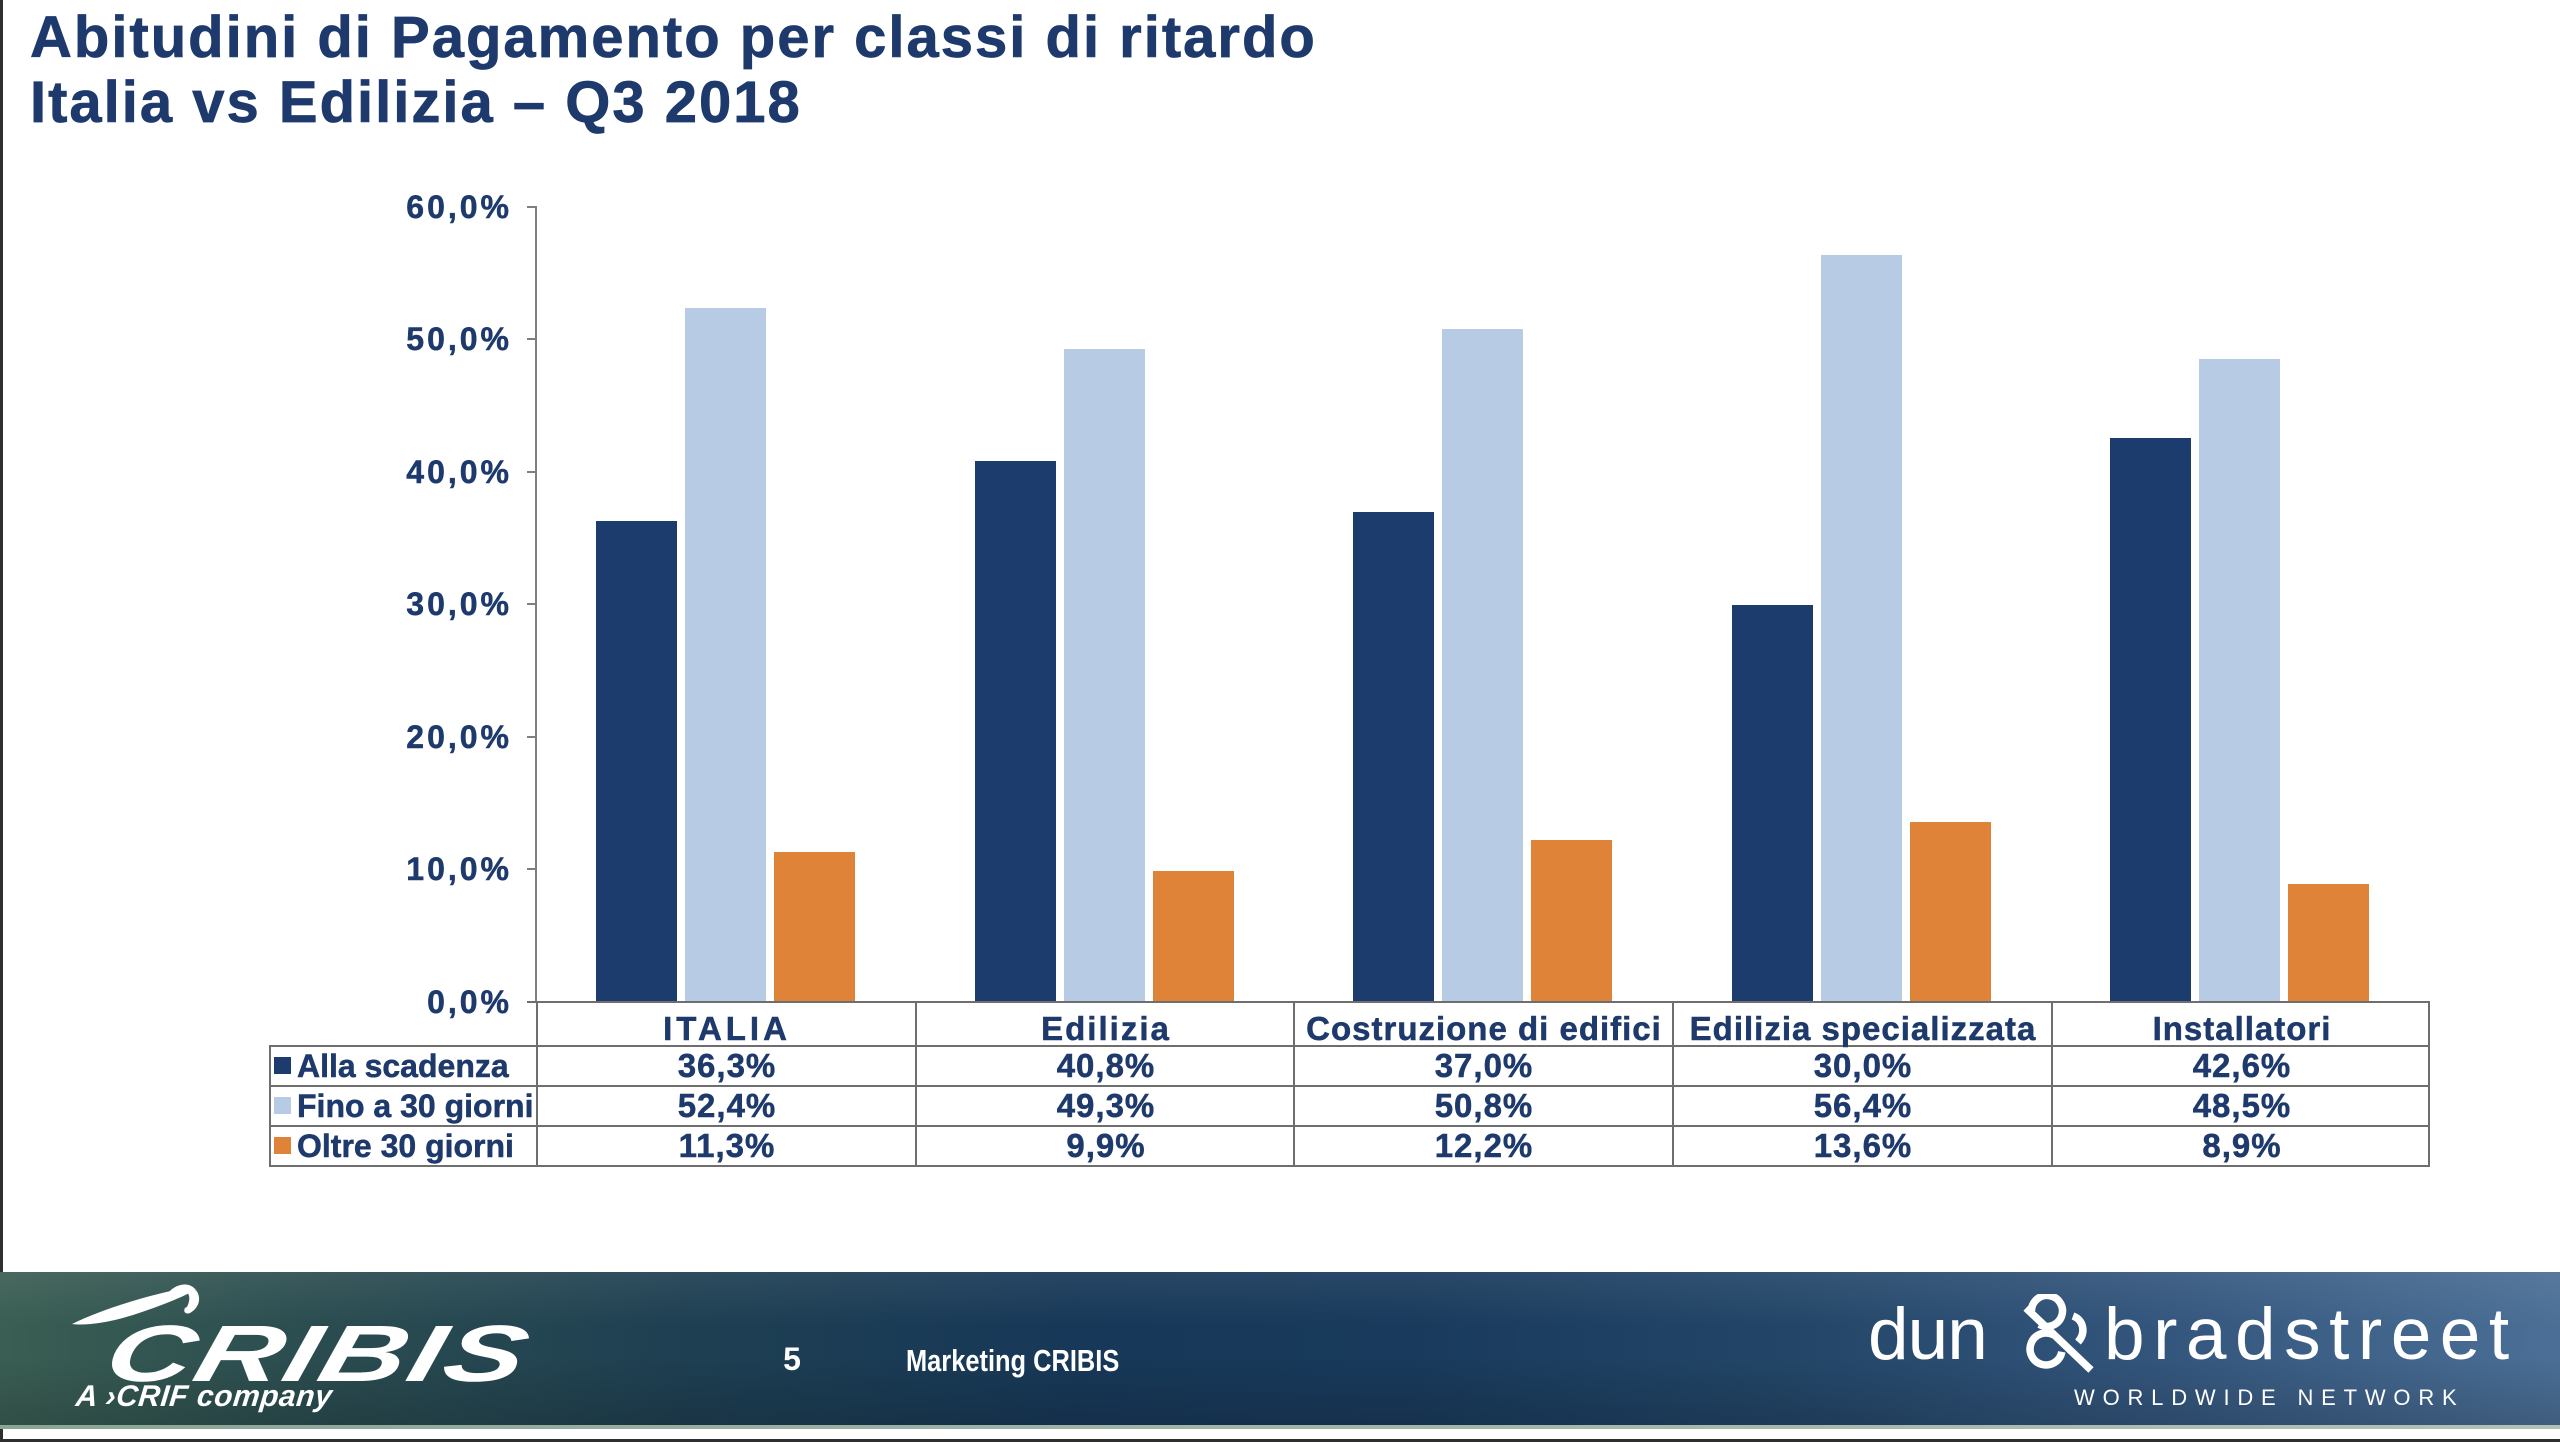 This screenshot has height=1442, width=2560. Describe the element at coordinates (204, 1396) in the screenshot. I see `svg-text: A ›CRIF company` at that location.